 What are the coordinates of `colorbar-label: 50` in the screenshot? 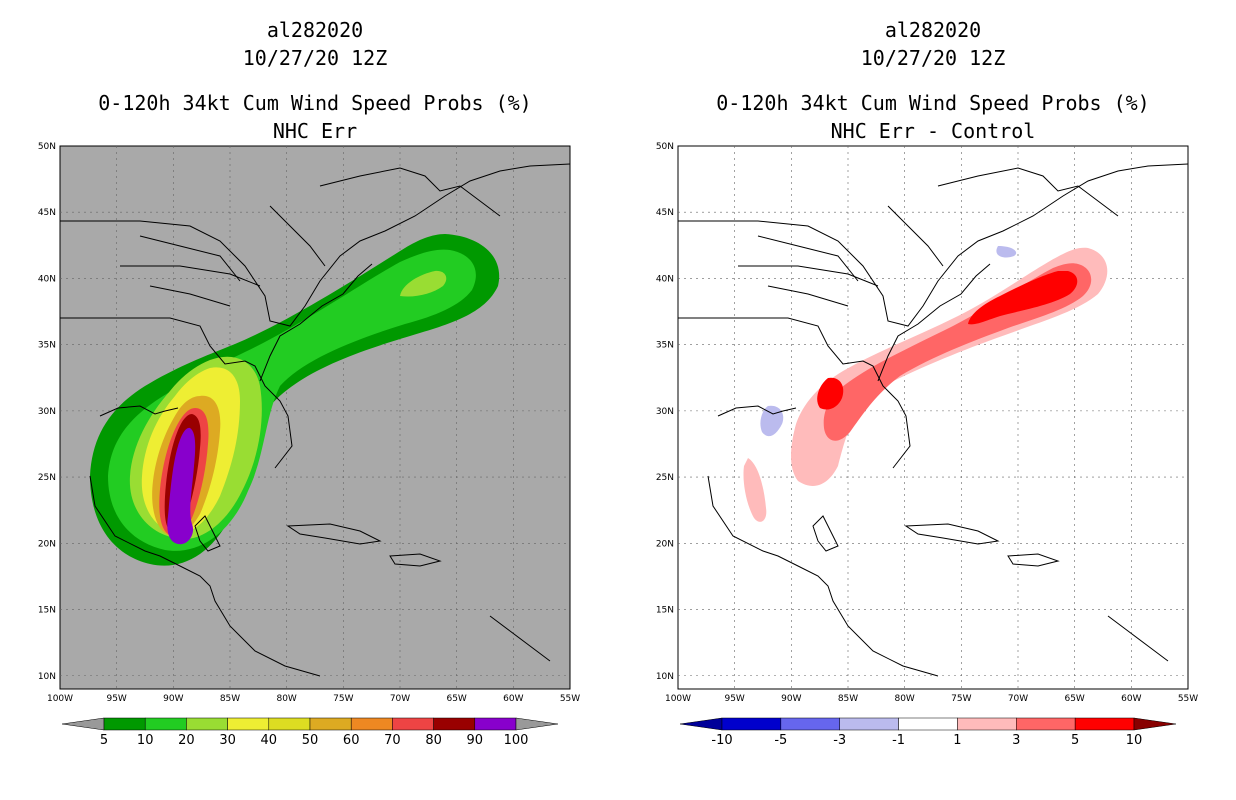 It's located at (310, 740).